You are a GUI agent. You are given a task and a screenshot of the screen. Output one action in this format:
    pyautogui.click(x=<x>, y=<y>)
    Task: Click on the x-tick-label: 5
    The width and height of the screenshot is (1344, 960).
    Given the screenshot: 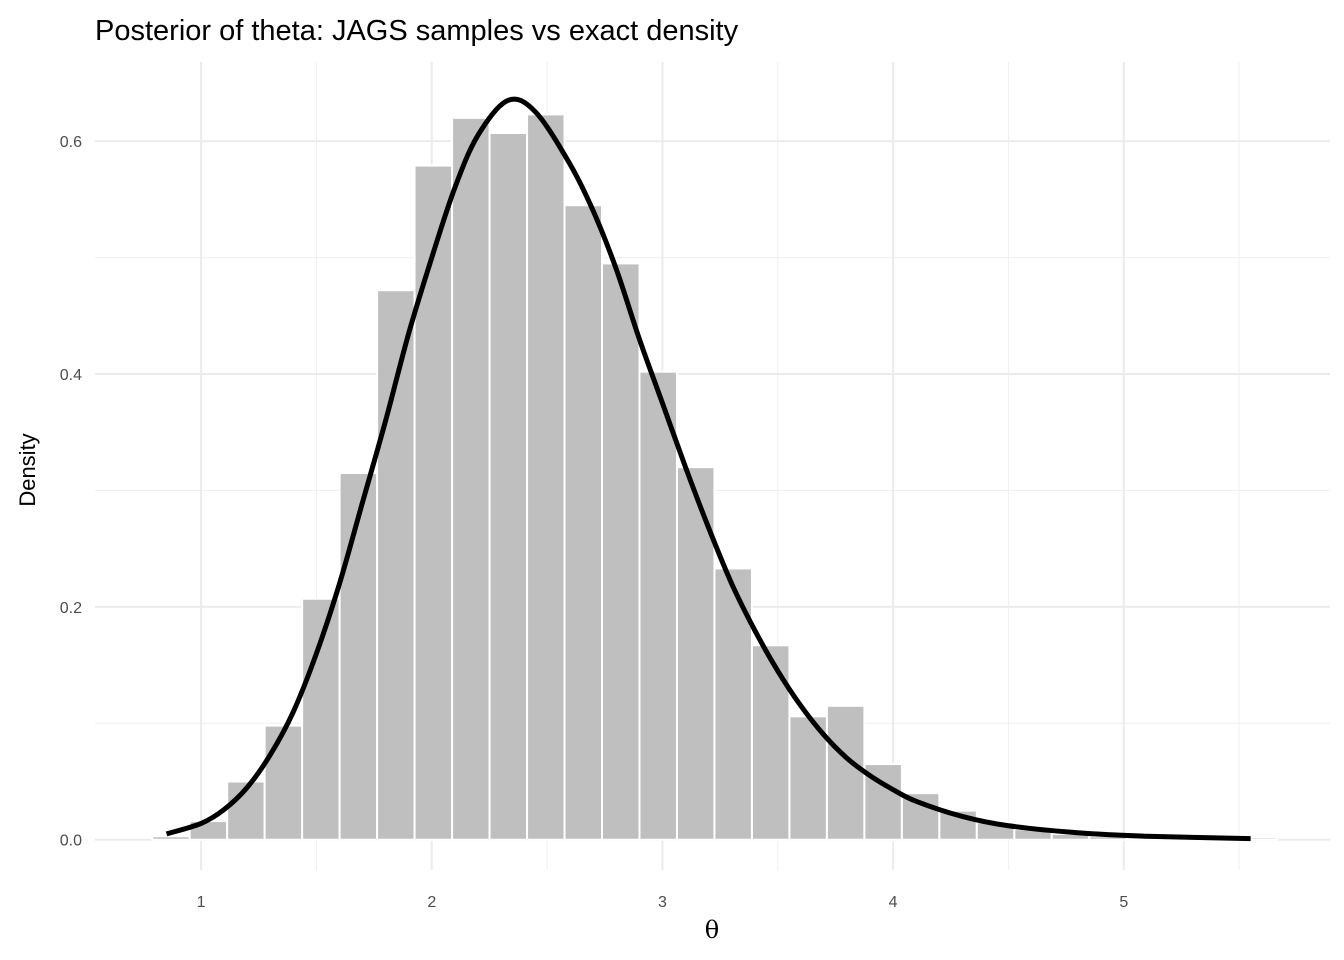 What is the action you would take?
    pyautogui.click(x=1123, y=902)
    